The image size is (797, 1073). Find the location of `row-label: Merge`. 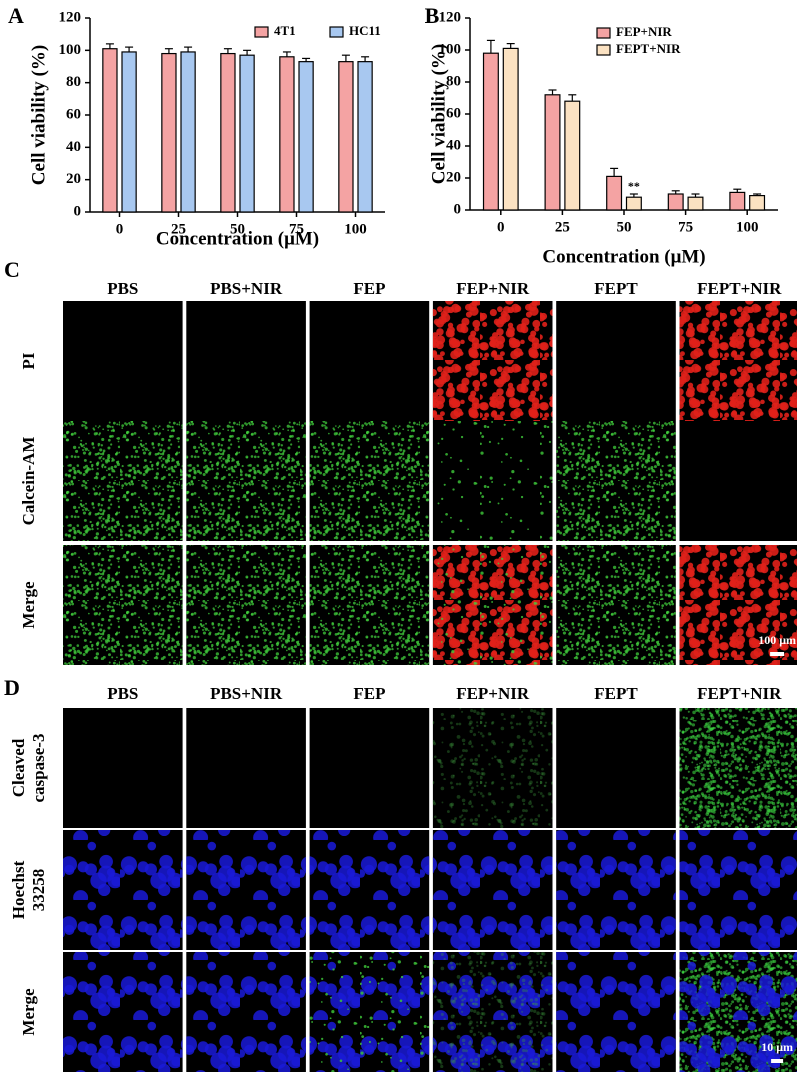

row-label: Merge is located at coordinates (28, 1012).